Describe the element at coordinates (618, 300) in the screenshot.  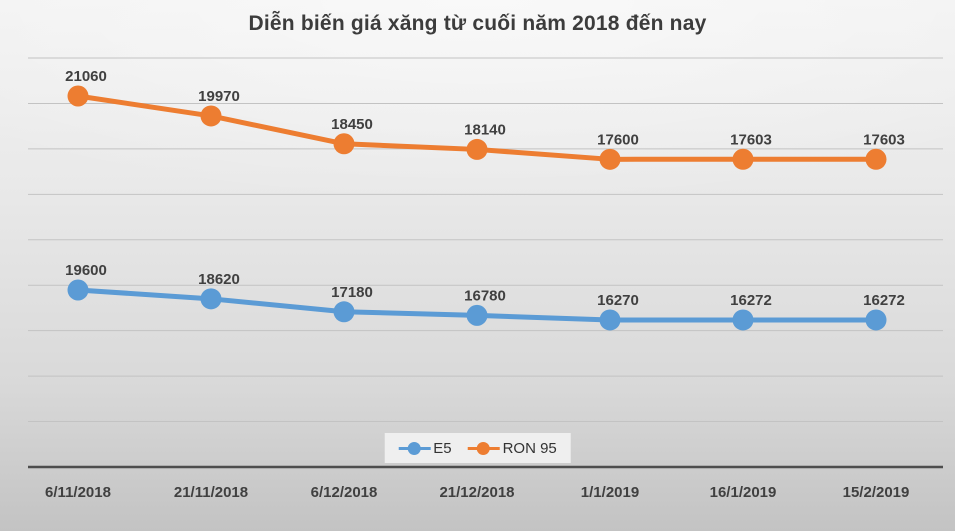
I see `data-label-e5: 16270` at that location.